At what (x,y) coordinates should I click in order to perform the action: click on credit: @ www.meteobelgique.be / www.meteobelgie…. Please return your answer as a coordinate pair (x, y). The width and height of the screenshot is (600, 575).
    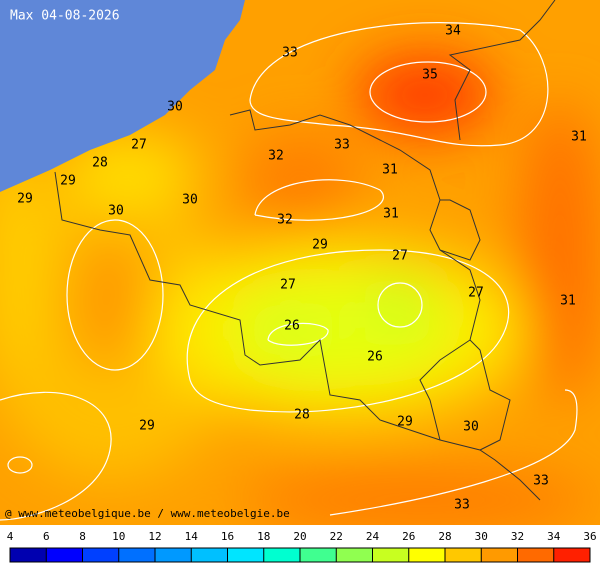
    Looking at the image, I should click on (147, 513).